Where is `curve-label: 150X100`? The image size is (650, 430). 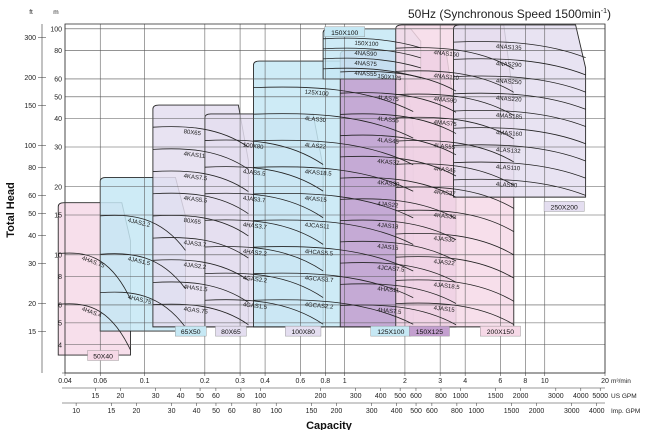
curve-label: 150X100 is located at coordinates (366, 44).